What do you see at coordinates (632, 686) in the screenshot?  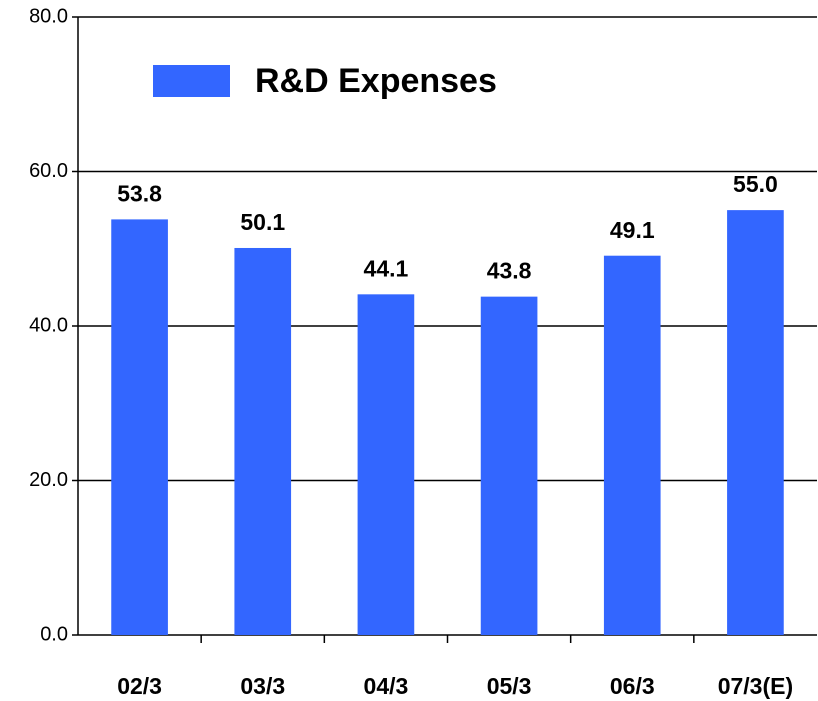 I see `x-tick-label: 06/3` at bounding box center [632, 686].